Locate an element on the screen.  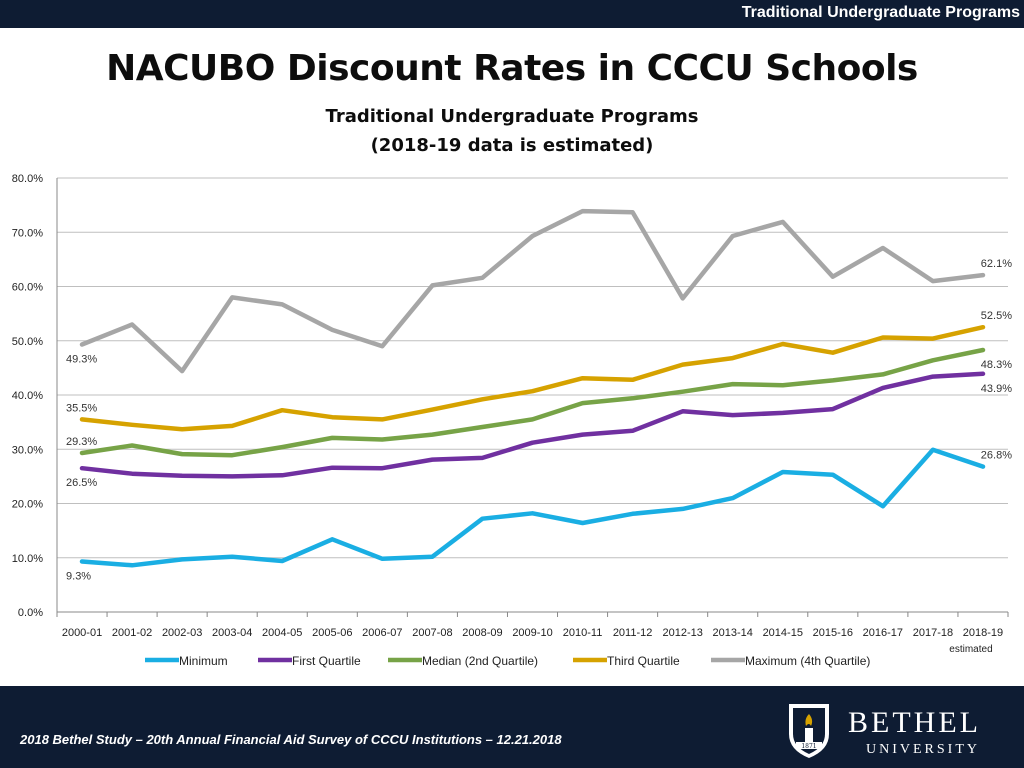
x-tick-label: 2014-15 is located at coordinates (783, 633).